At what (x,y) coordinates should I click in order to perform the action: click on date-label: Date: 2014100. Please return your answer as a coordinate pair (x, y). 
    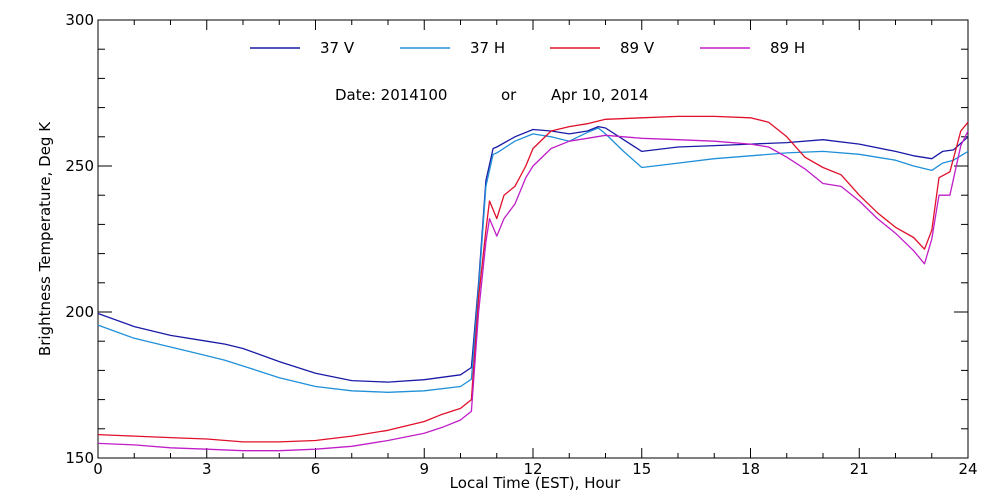
    Looking at the image, I should click on (391, 95).